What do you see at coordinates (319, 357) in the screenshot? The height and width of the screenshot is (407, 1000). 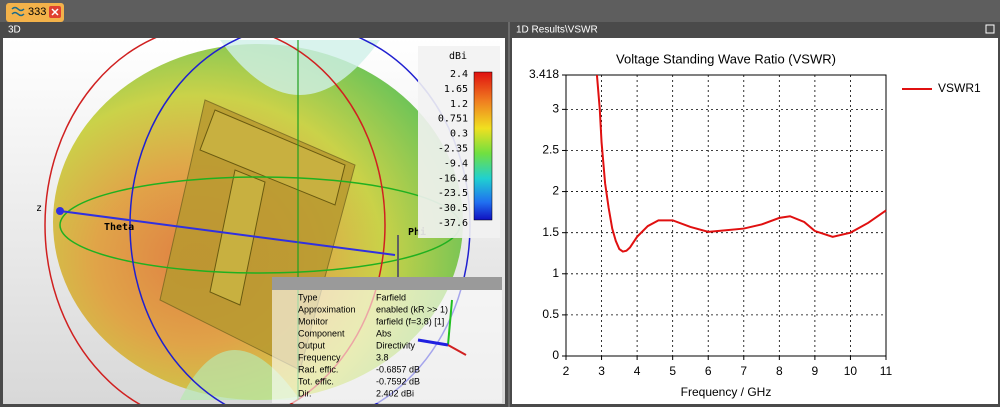 I see `info-key: Frequency` at bounding box center [319, 357].